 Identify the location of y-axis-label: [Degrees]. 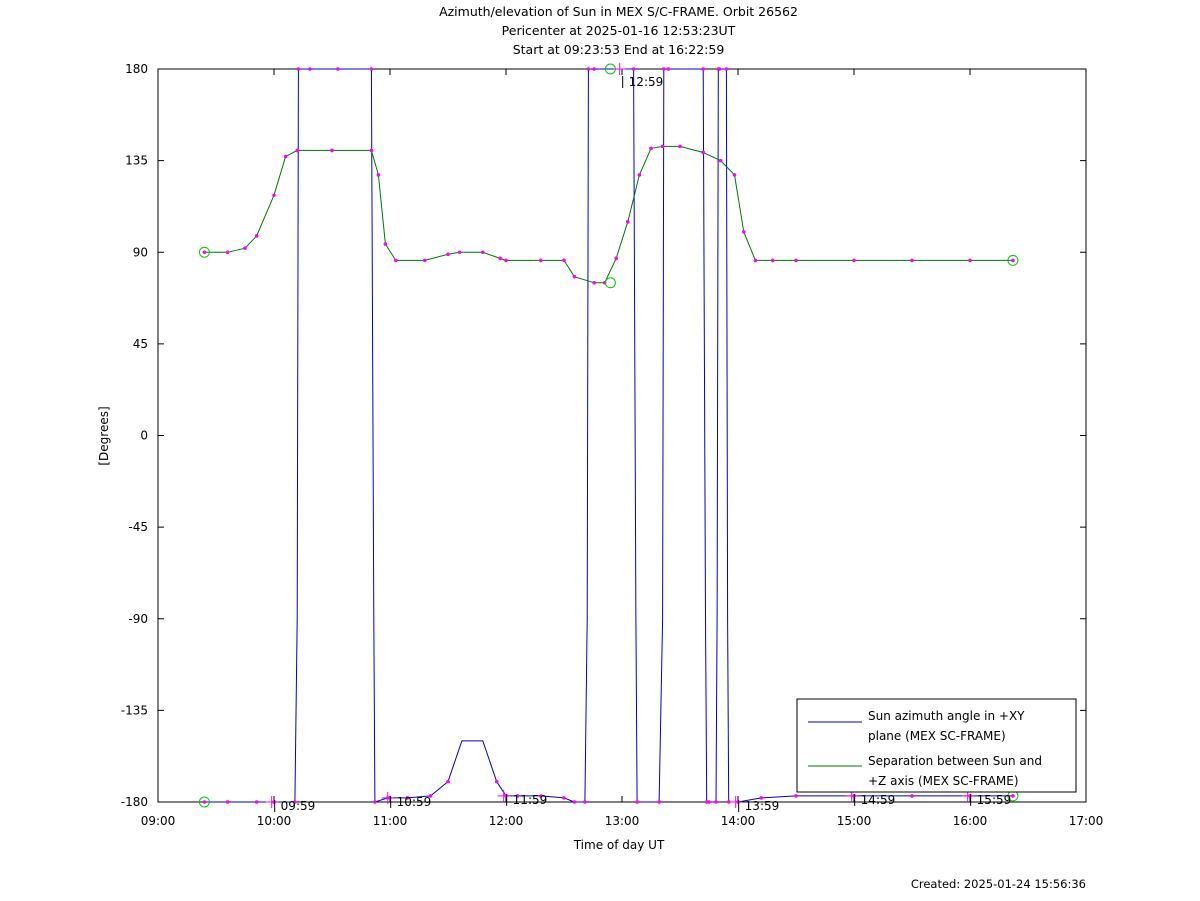
(104, 435).